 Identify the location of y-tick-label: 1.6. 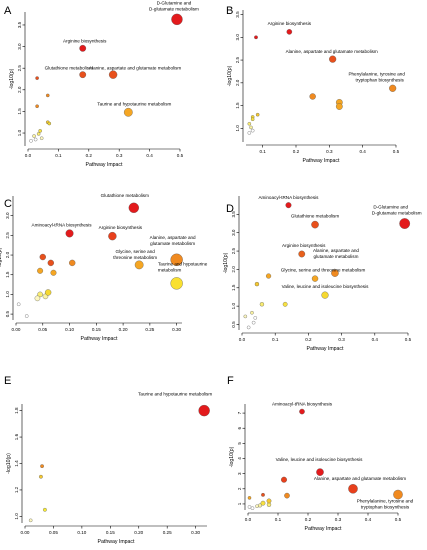
(16, 436).